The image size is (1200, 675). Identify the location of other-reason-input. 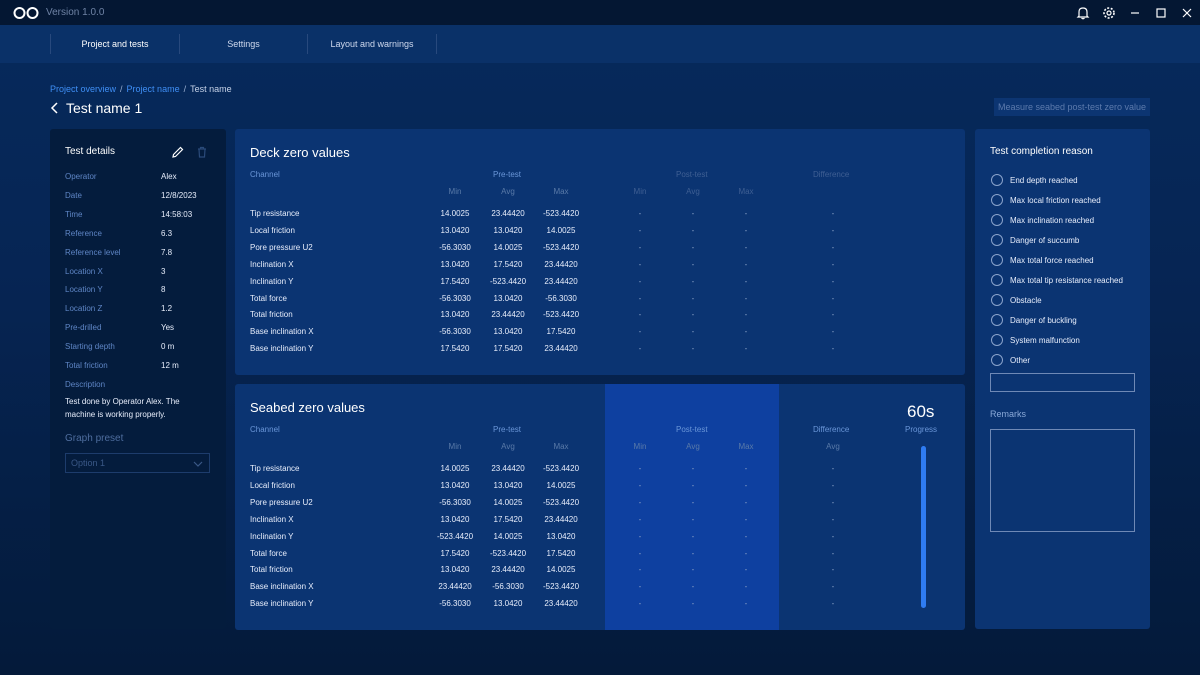
(1062, 382).